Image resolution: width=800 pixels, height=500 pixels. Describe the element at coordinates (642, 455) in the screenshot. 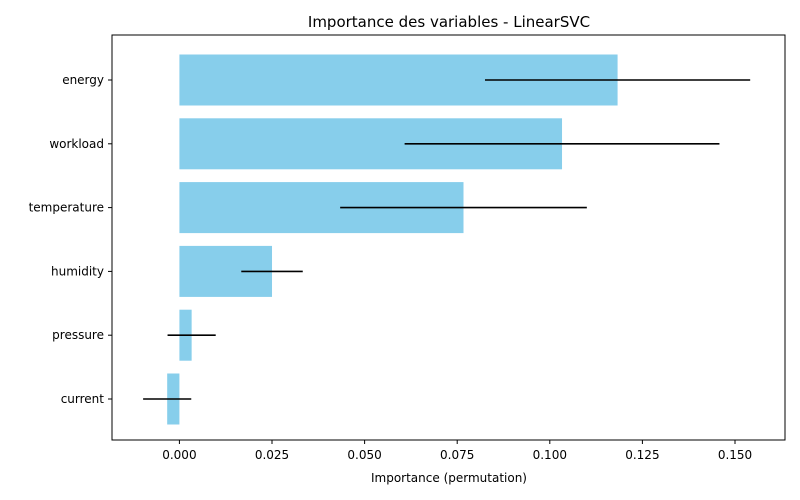

I see `x-tick-label: 0.125` at that location.